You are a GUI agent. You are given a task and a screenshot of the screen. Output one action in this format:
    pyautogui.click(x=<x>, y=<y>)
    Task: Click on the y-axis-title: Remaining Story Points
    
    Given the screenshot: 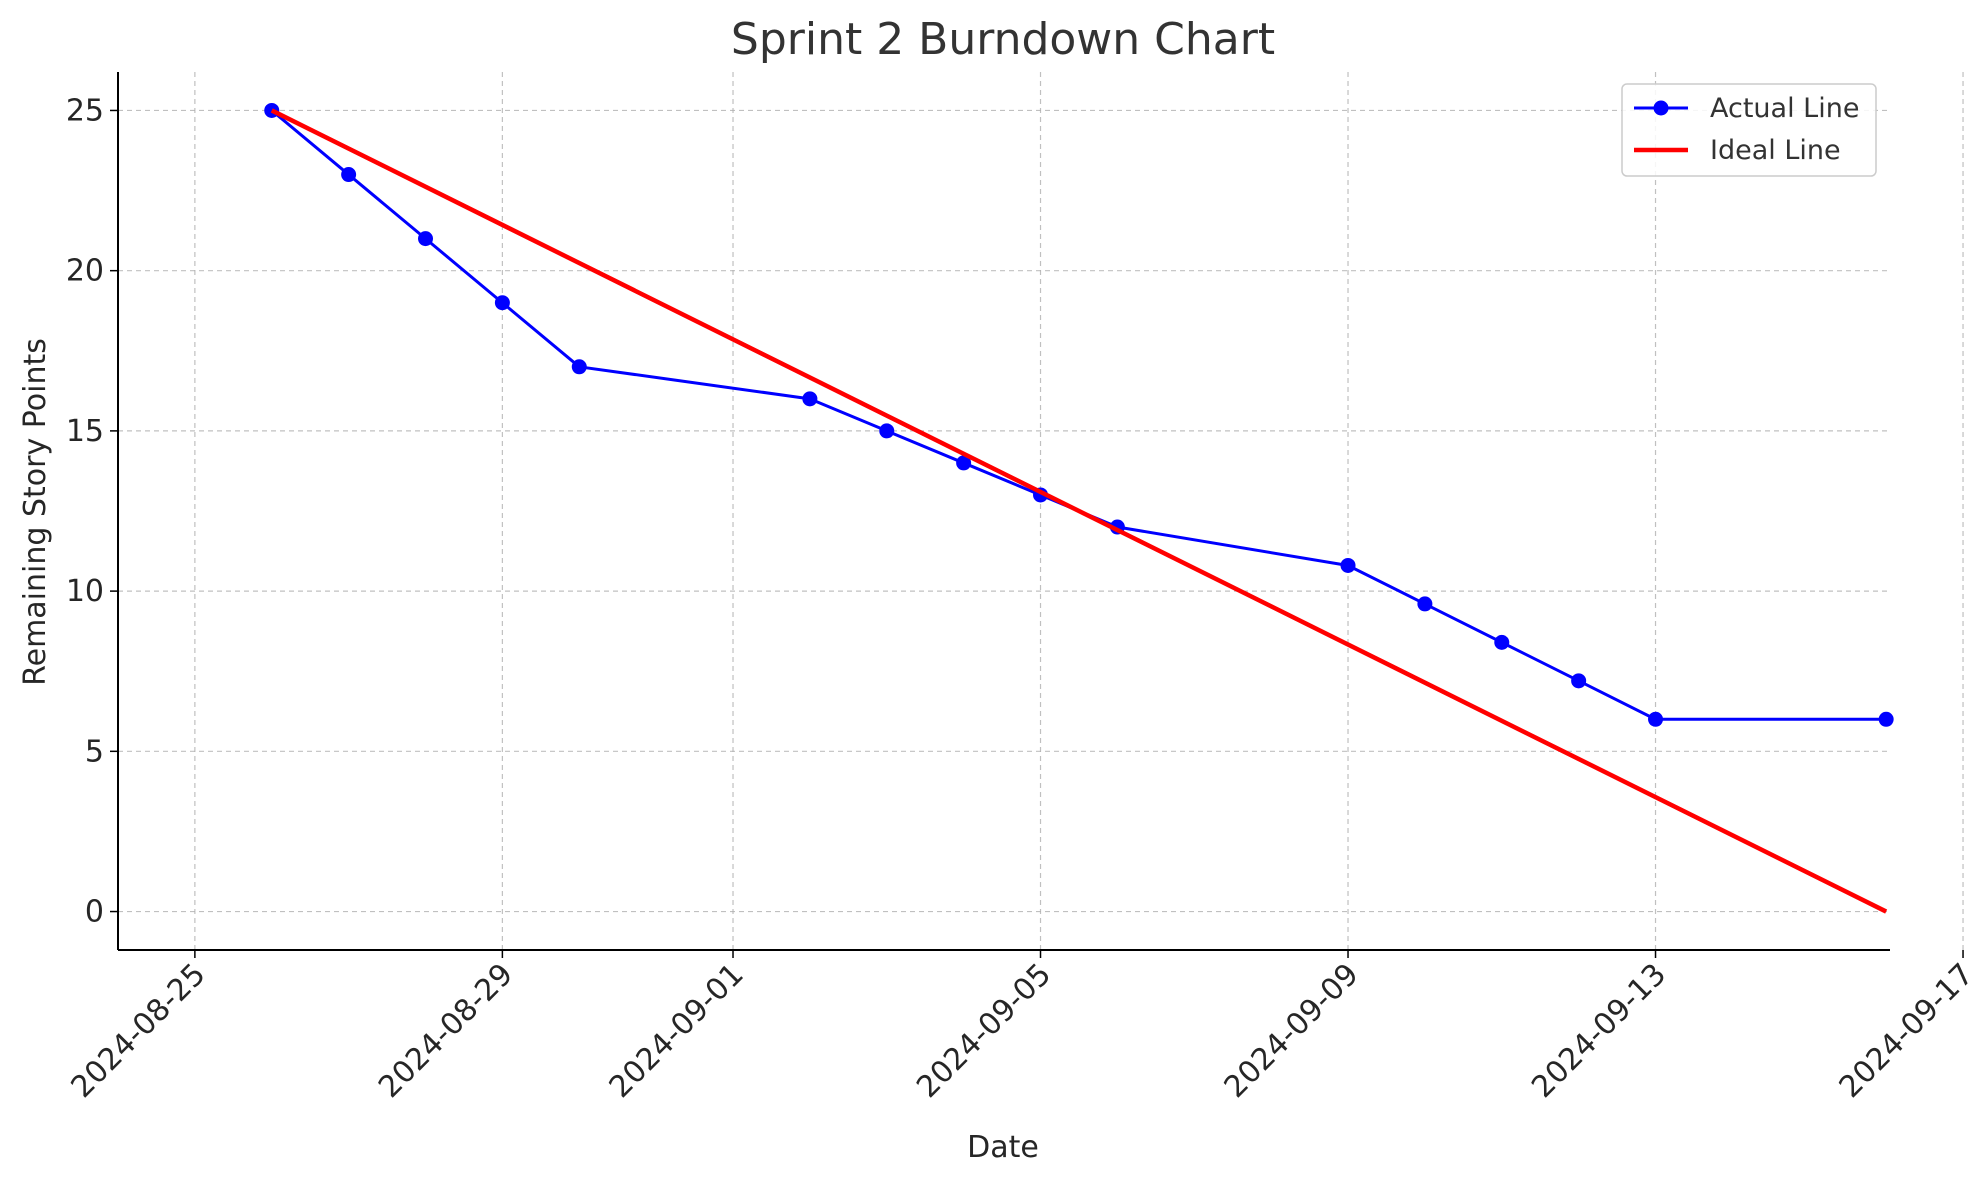 What is the action you would take?
    pyautogui.click(x=35, y=512)
    